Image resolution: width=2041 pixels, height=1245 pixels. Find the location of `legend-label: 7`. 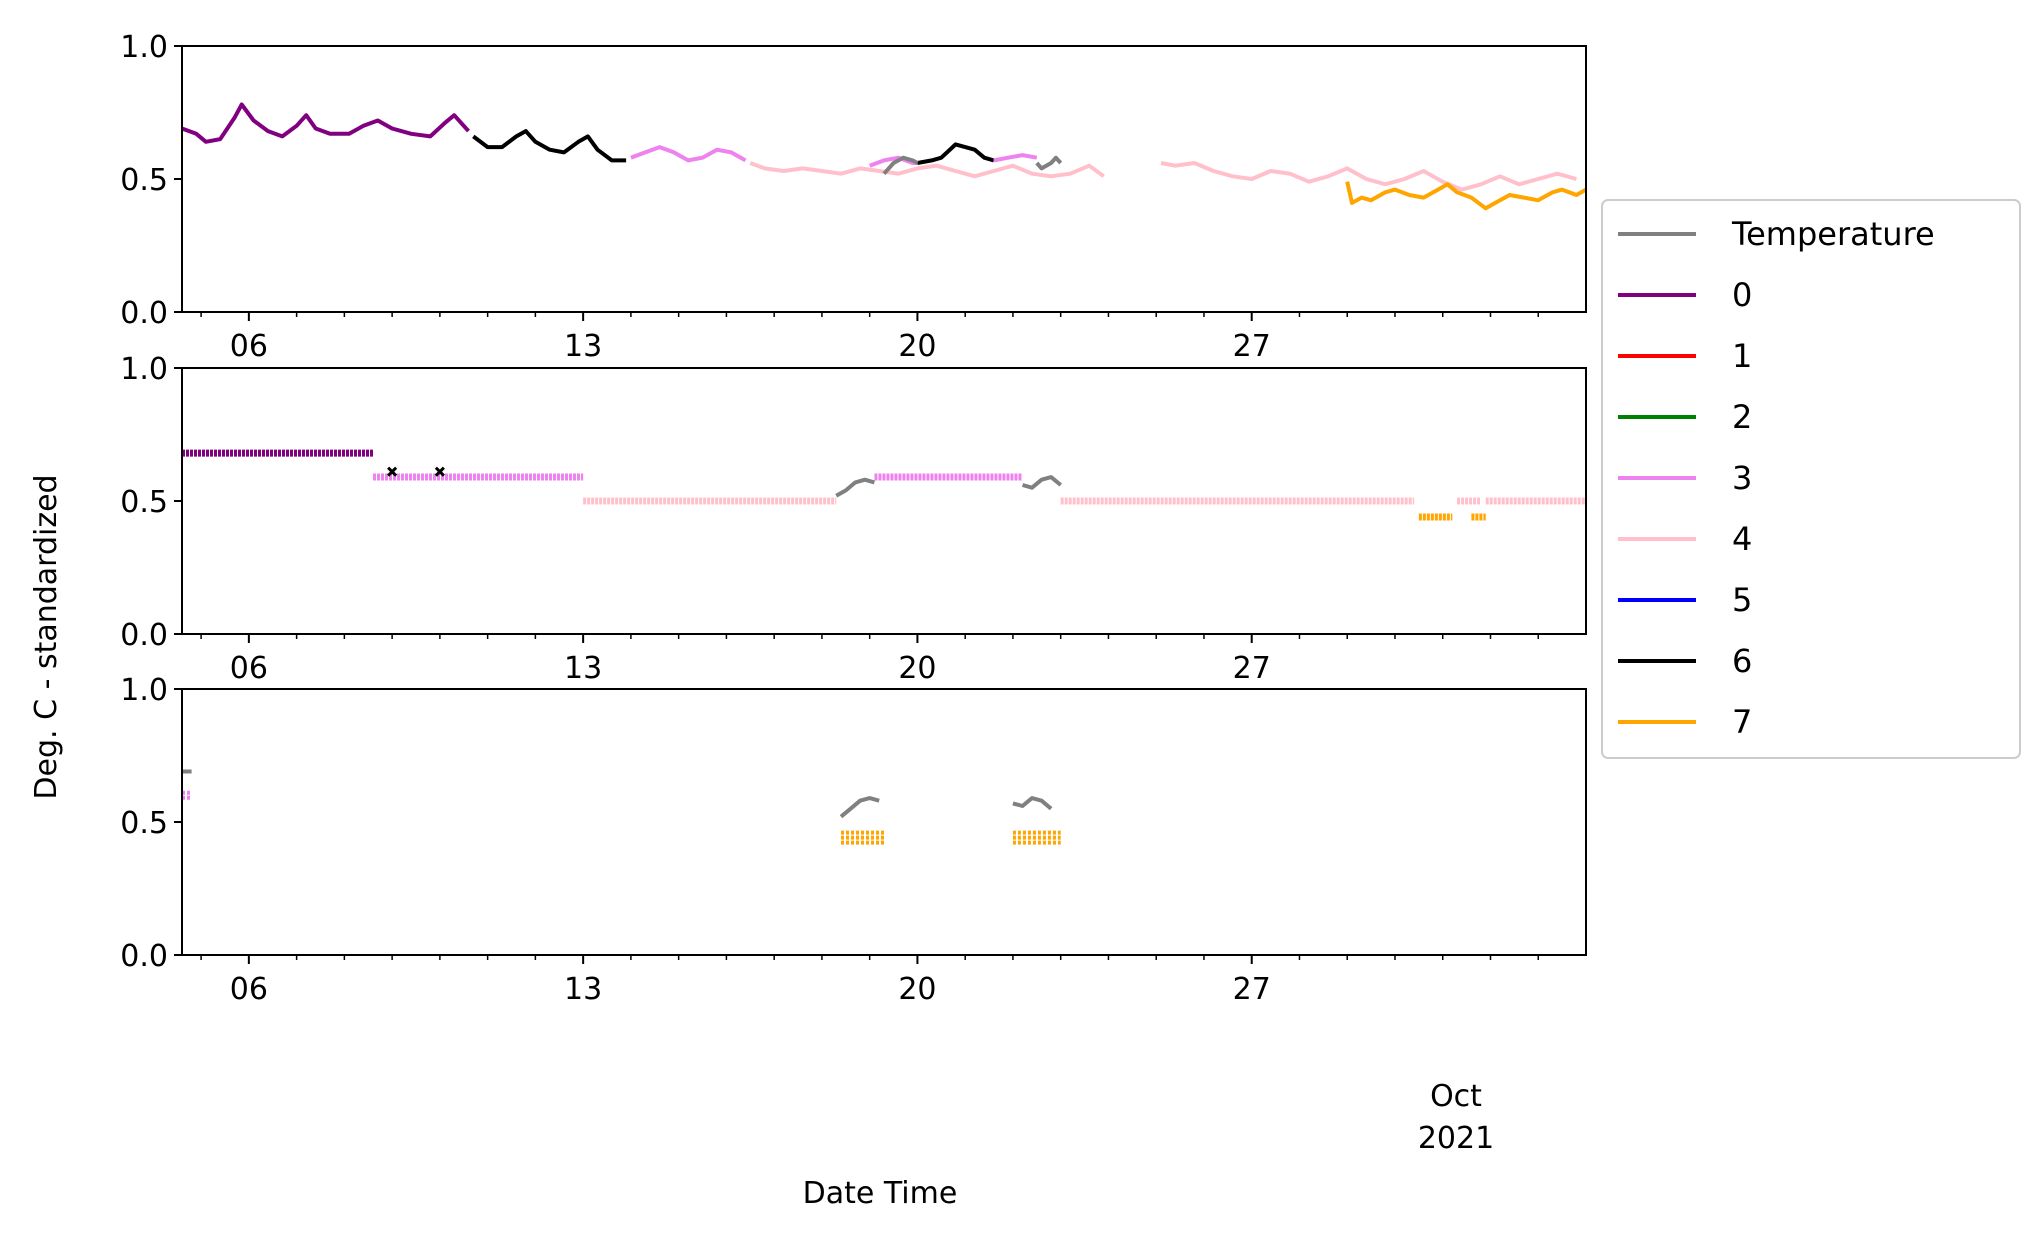

legend-label: 7 is located at coordinates (1742, 722).